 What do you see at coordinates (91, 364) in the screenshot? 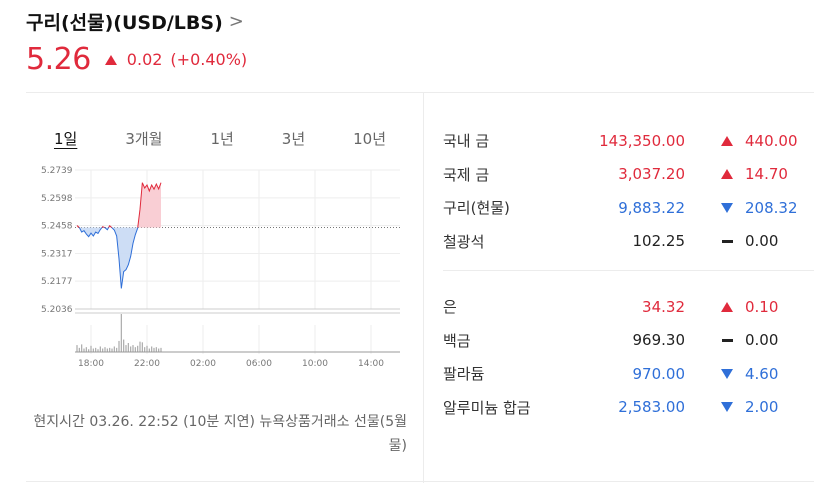
I see `x-tick-label: 18:00` at bounding box center [91, 364].